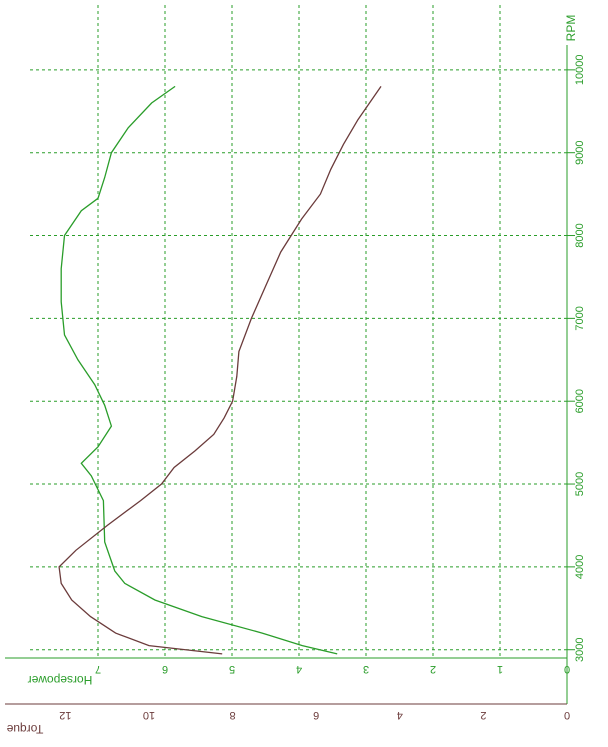  What do you see at coordinates (98, 669) in the screenshot?
I see `hp-tick-label: 7` at bounding box center [98, 669].